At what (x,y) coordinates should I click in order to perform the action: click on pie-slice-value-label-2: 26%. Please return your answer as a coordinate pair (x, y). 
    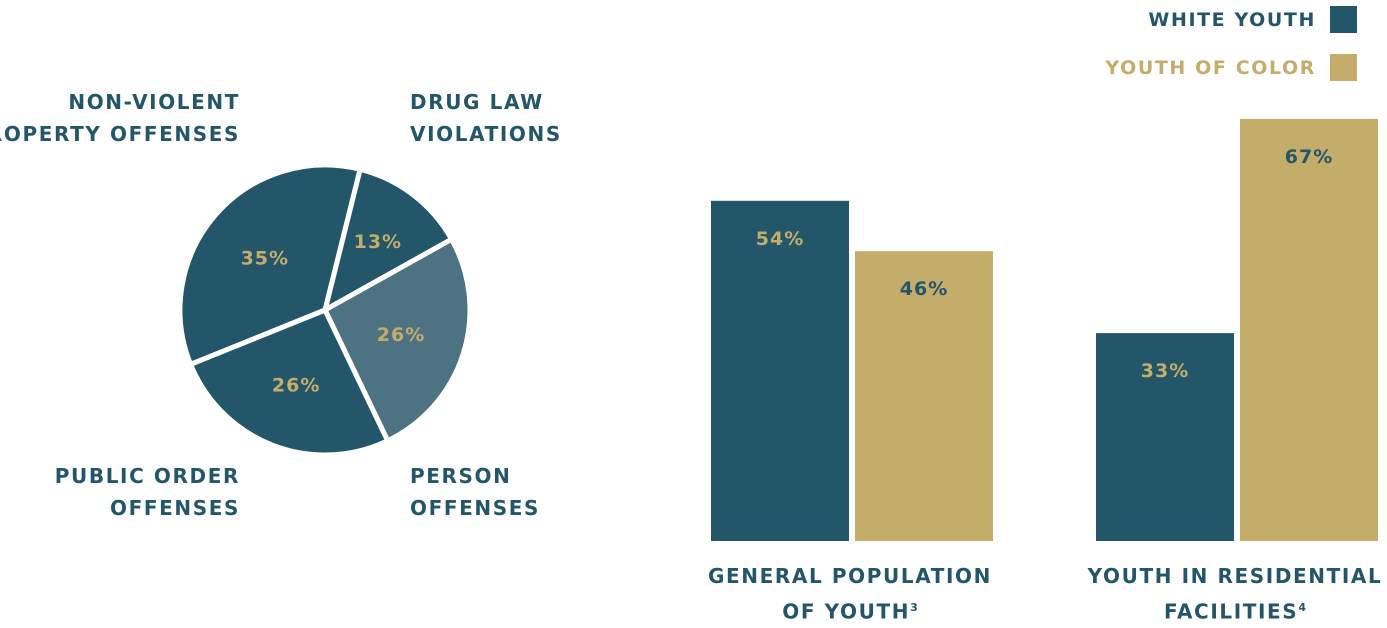
    Looking at the image, I should click on (296, 385).